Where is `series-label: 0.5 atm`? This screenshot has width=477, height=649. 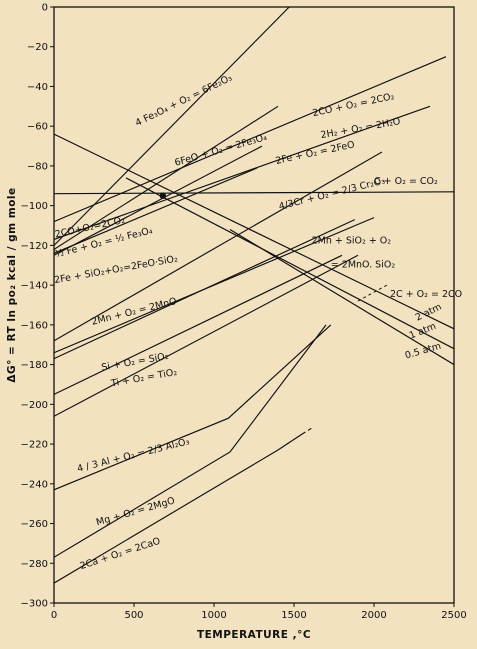 series-label: 0.5 atm is located at coordinates (423, 351).